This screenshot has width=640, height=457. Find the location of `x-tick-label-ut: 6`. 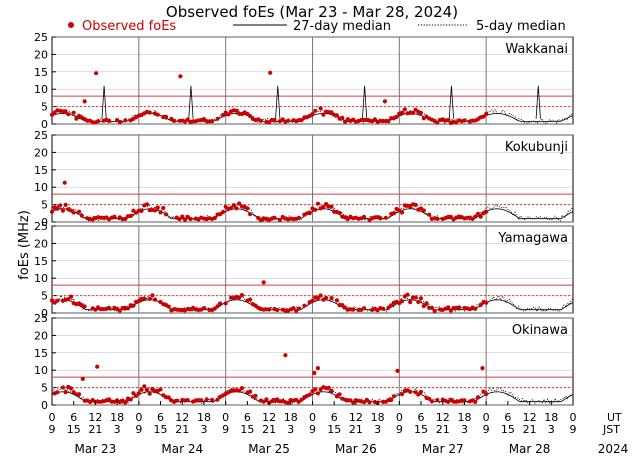

x-tick-label-ut: 6 is located at coordinates (507, 417).